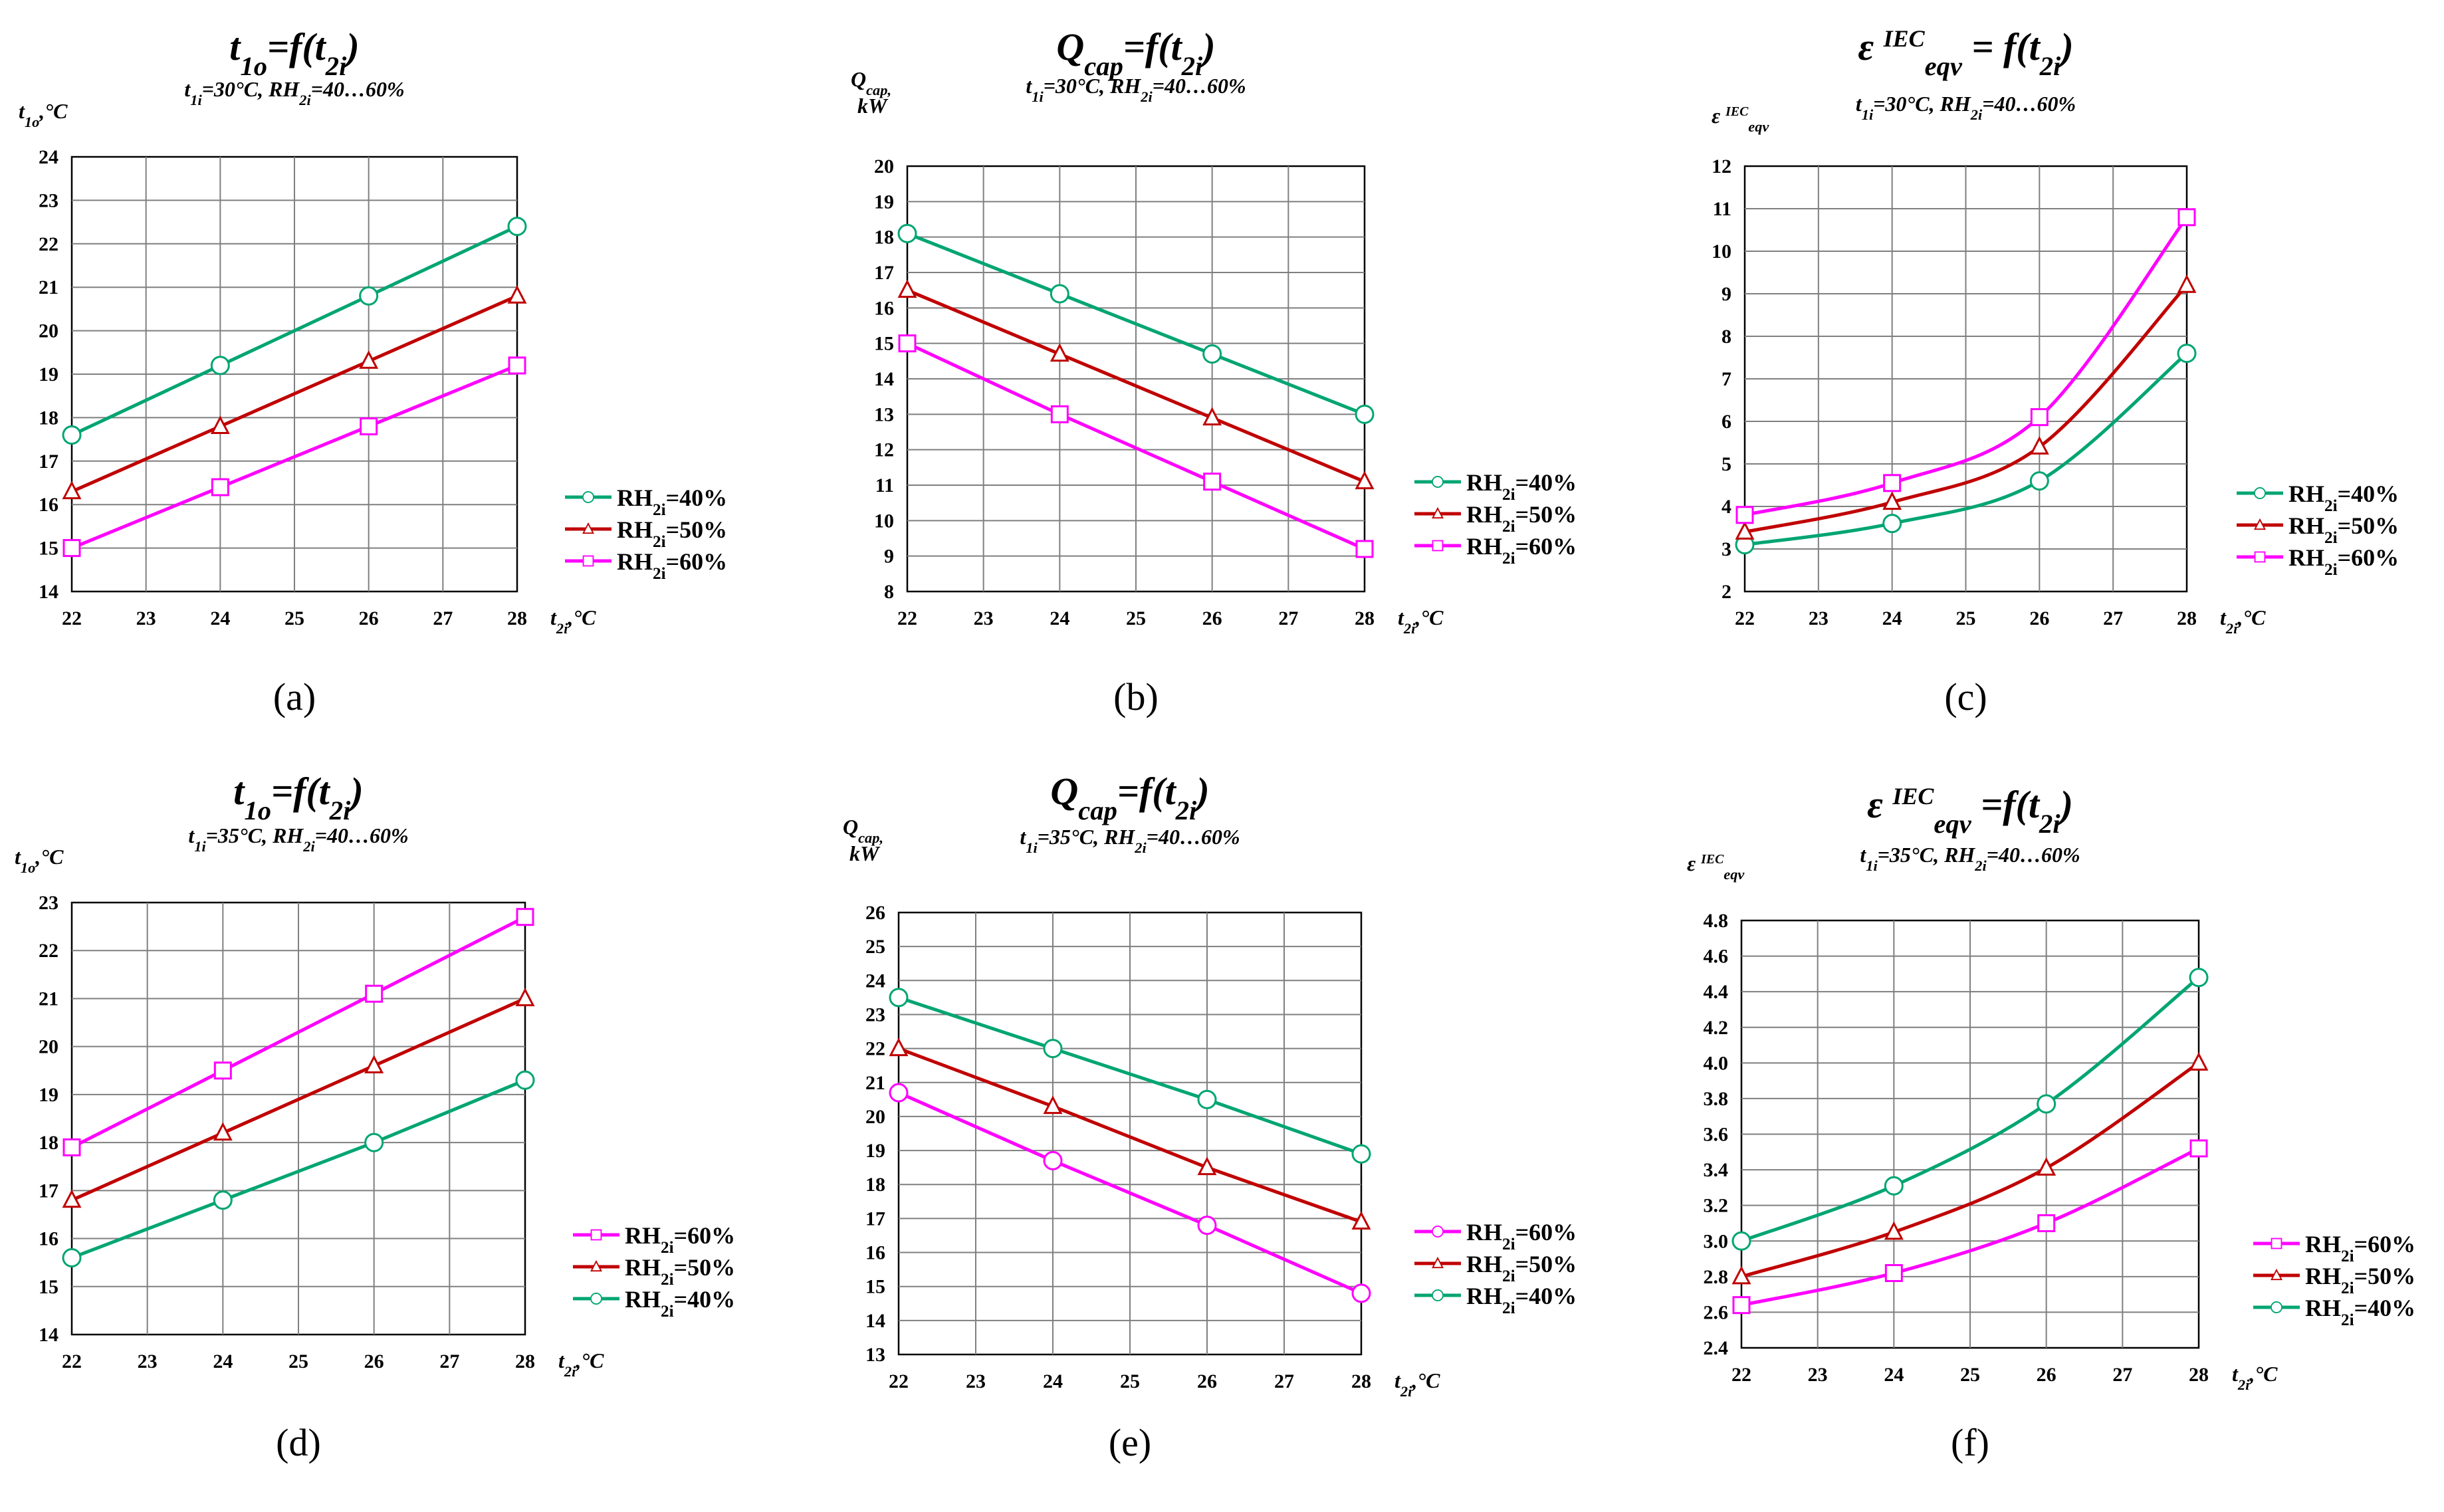  I want to click on y-tick-label: 3.4, so click(1716, 1170).